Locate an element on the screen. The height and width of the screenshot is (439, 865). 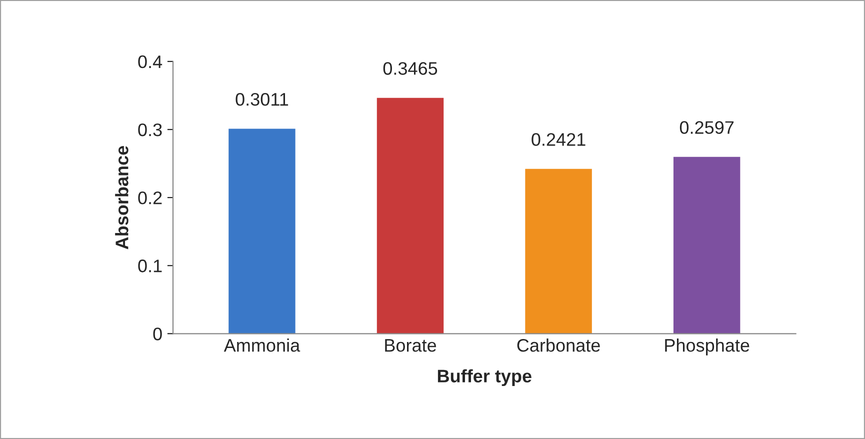
x-tick-label: Ammonia is located at coordinates (262, 345).